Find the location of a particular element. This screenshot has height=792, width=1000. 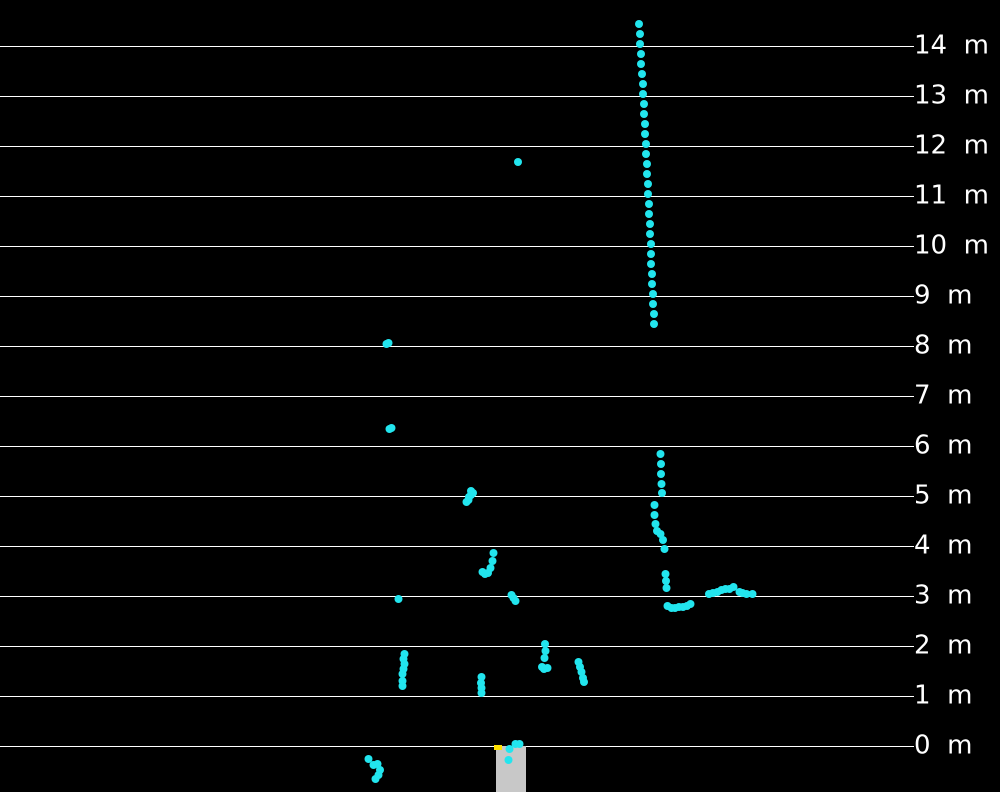

tick-label-1: 1 m is located at coordinates (943, 696).